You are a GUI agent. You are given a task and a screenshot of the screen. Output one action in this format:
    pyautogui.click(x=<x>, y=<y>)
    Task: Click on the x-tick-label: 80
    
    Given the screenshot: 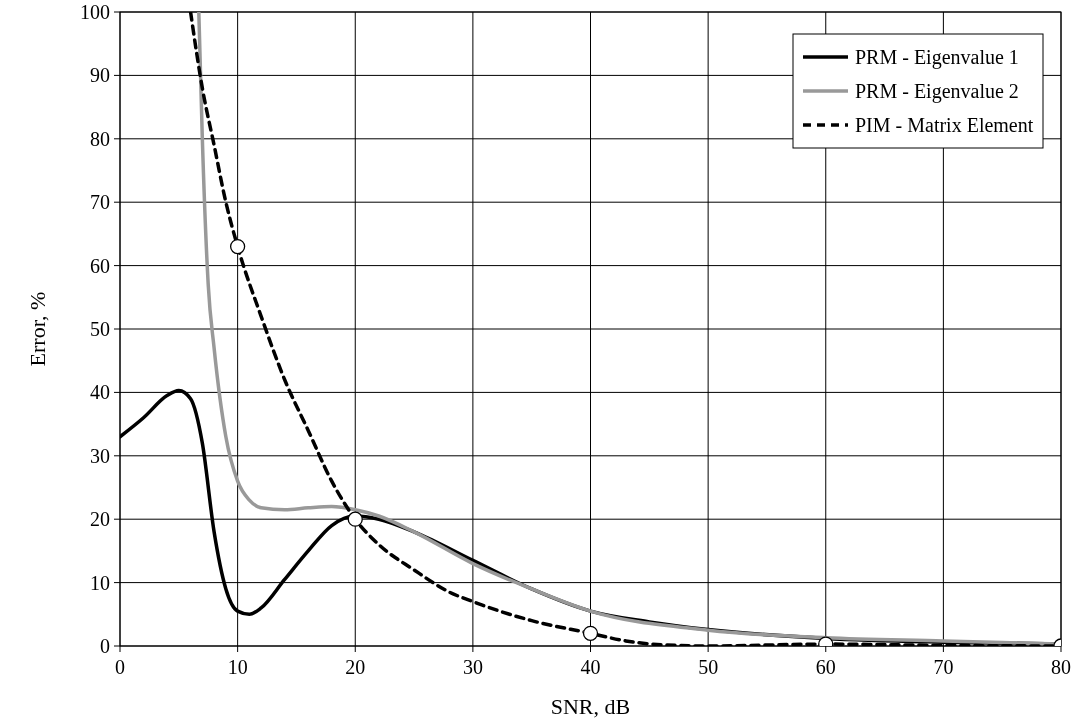 What is the action you would take?
    pyautogui.click(x=1061, y=667)
    